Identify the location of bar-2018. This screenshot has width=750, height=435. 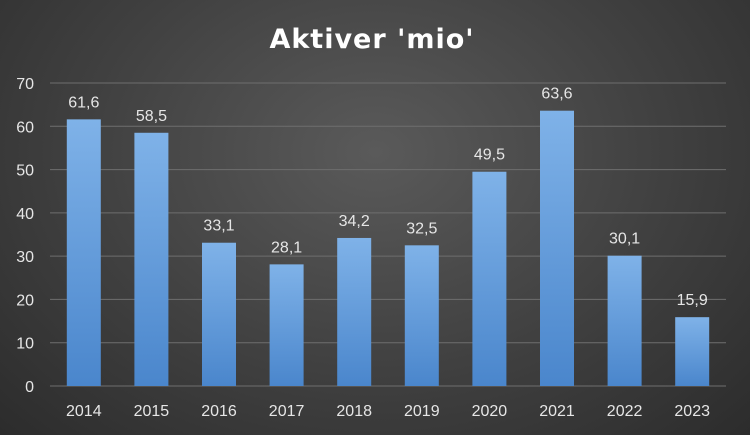
(354, 311).